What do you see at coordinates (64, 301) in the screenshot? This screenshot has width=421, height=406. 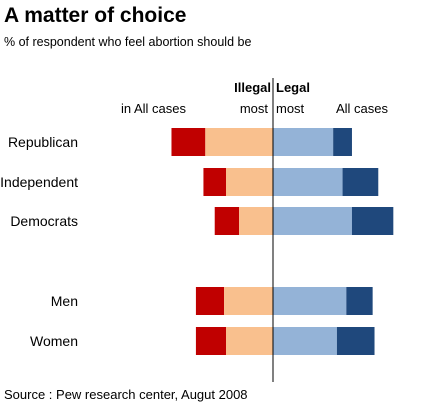 I see `category-label-men: Men` at bounding box center [64, 301].